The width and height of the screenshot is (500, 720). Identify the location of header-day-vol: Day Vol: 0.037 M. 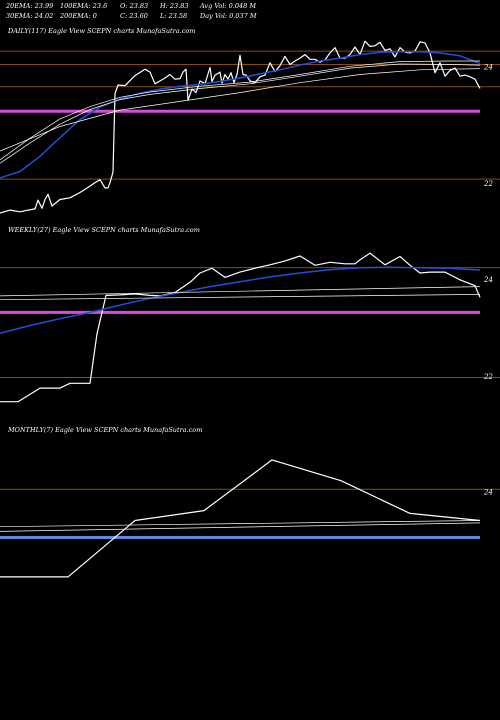
(228, 16).